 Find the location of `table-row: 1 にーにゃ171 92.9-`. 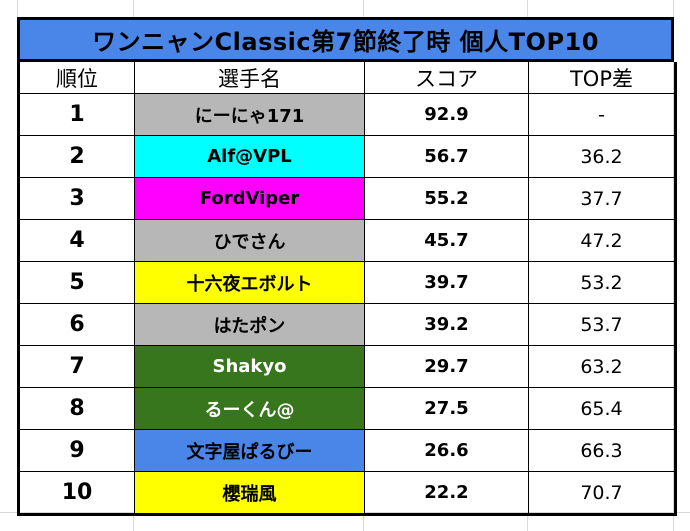

table-row: 1 にーにゃ171 92.9- is located at coordinates (347, 114).